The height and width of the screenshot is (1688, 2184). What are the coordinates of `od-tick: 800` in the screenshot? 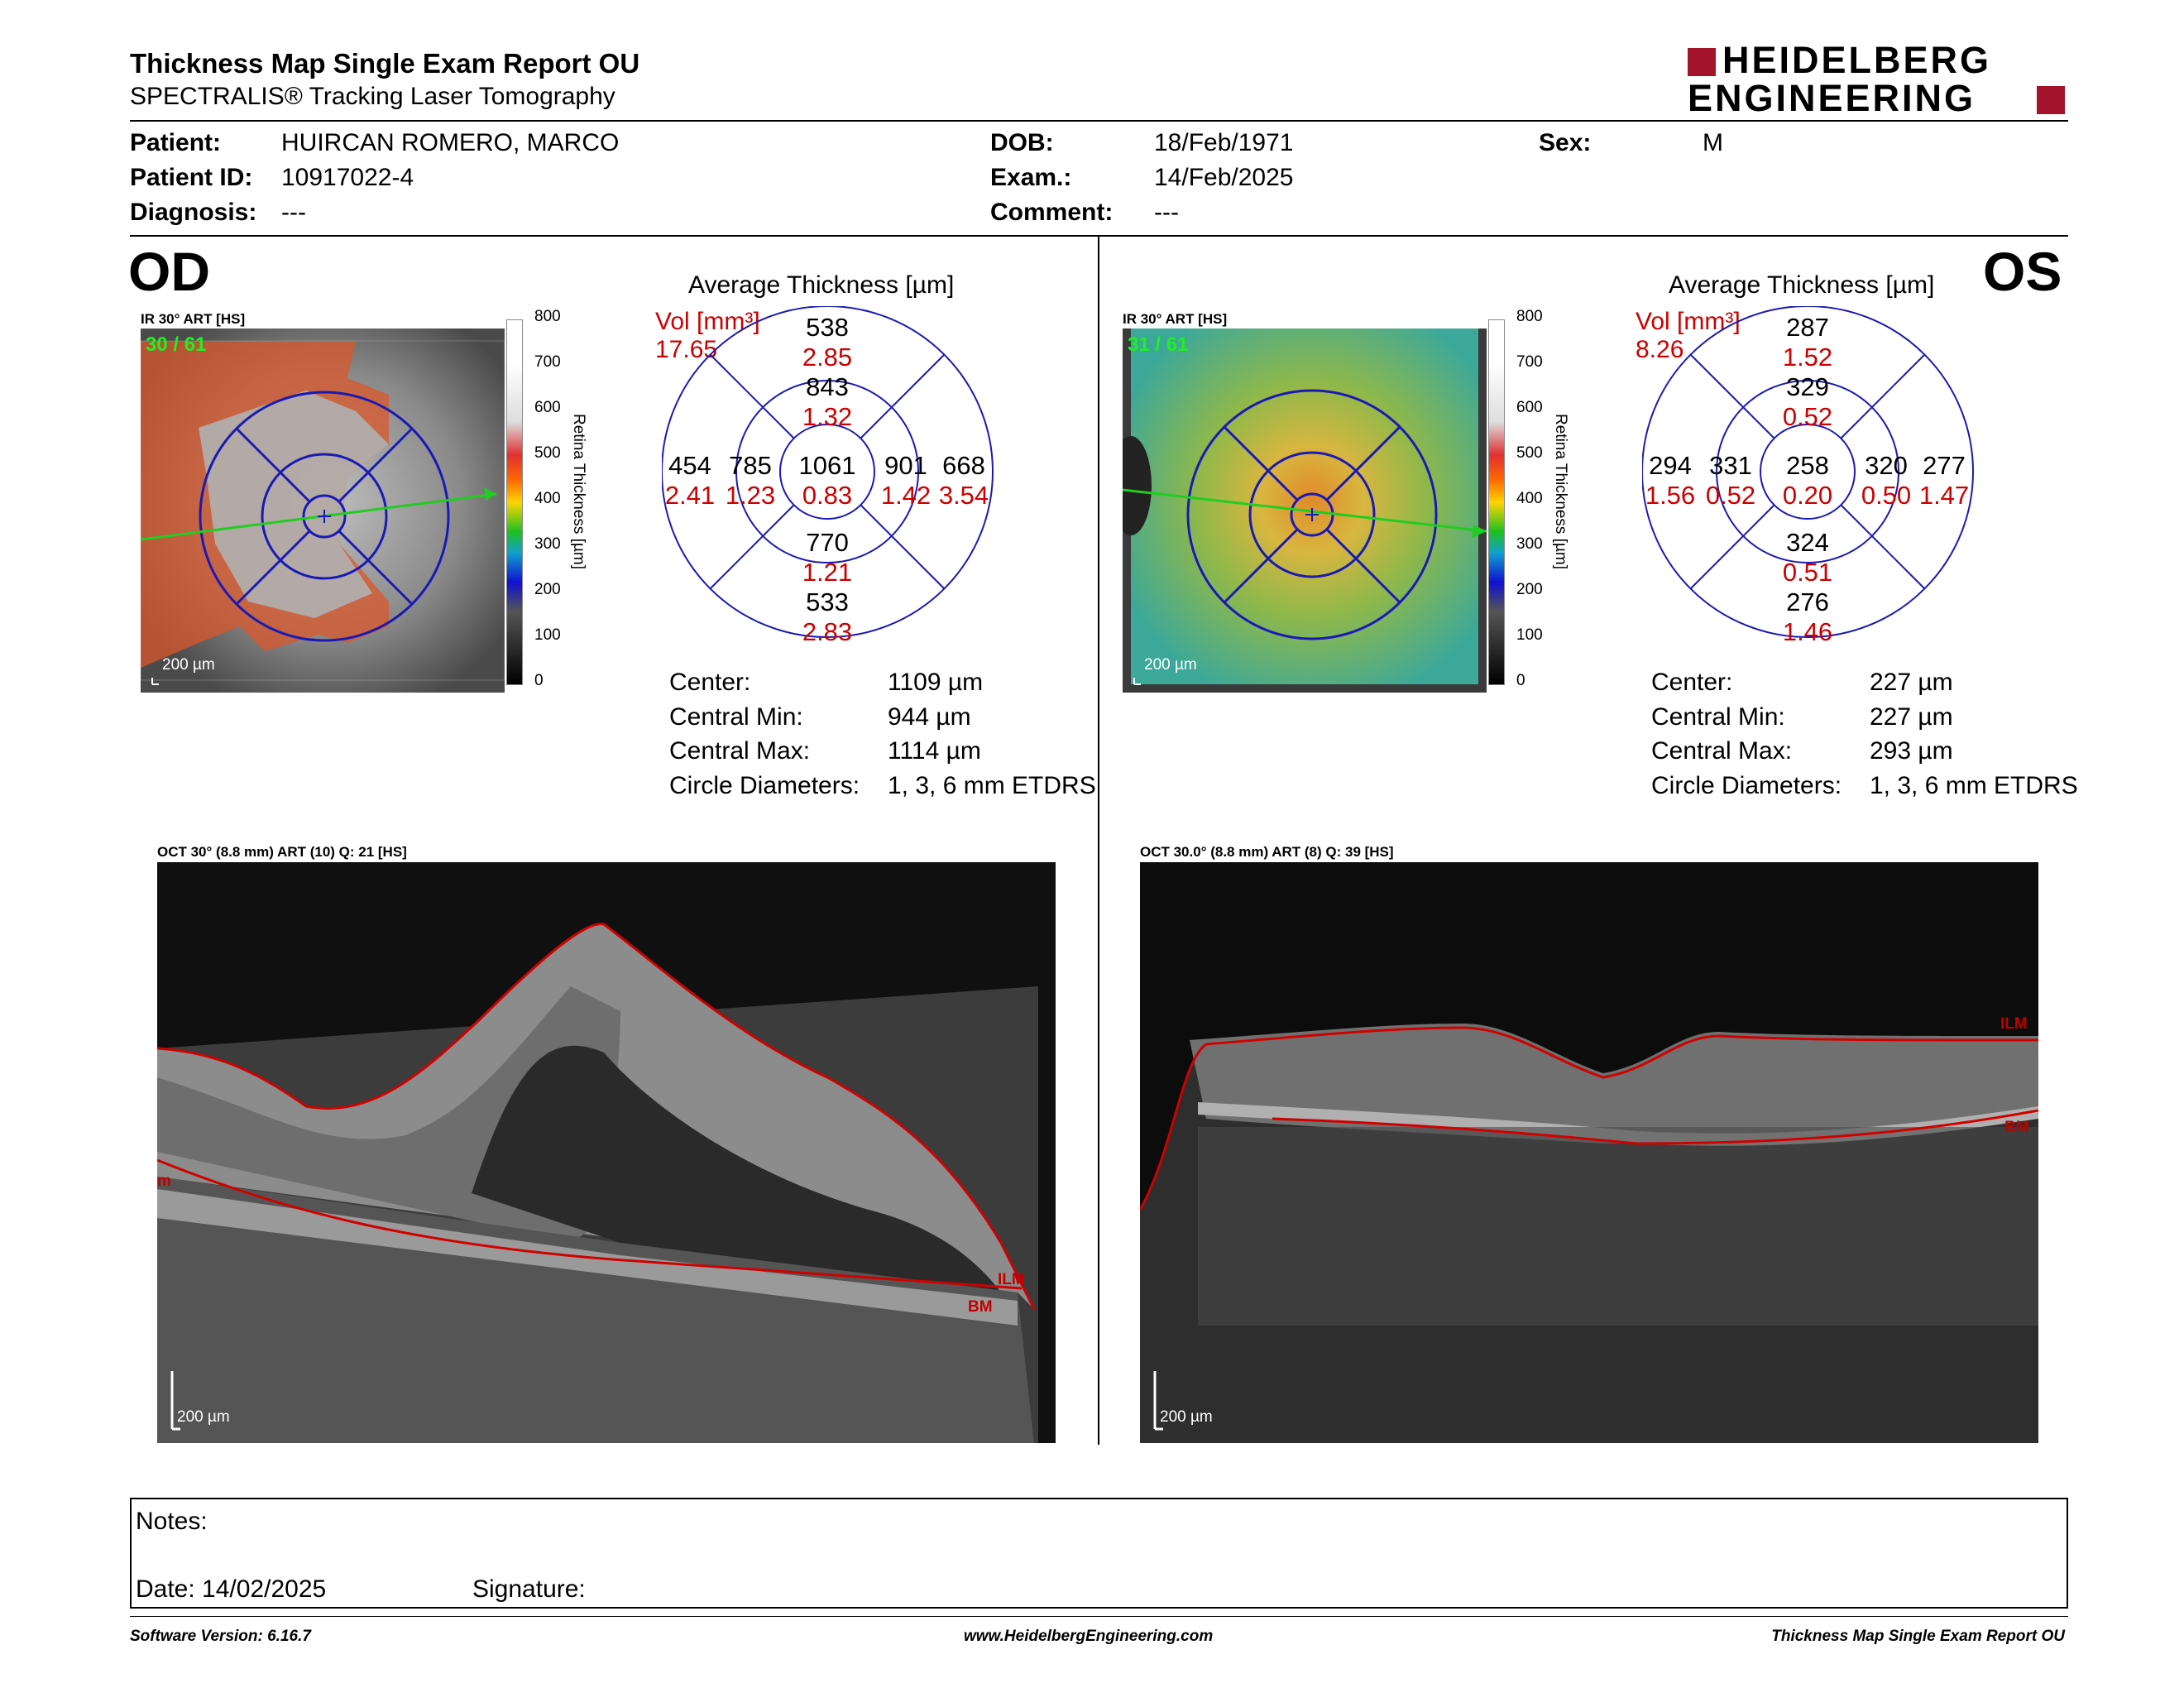 It's located at (547, 316).